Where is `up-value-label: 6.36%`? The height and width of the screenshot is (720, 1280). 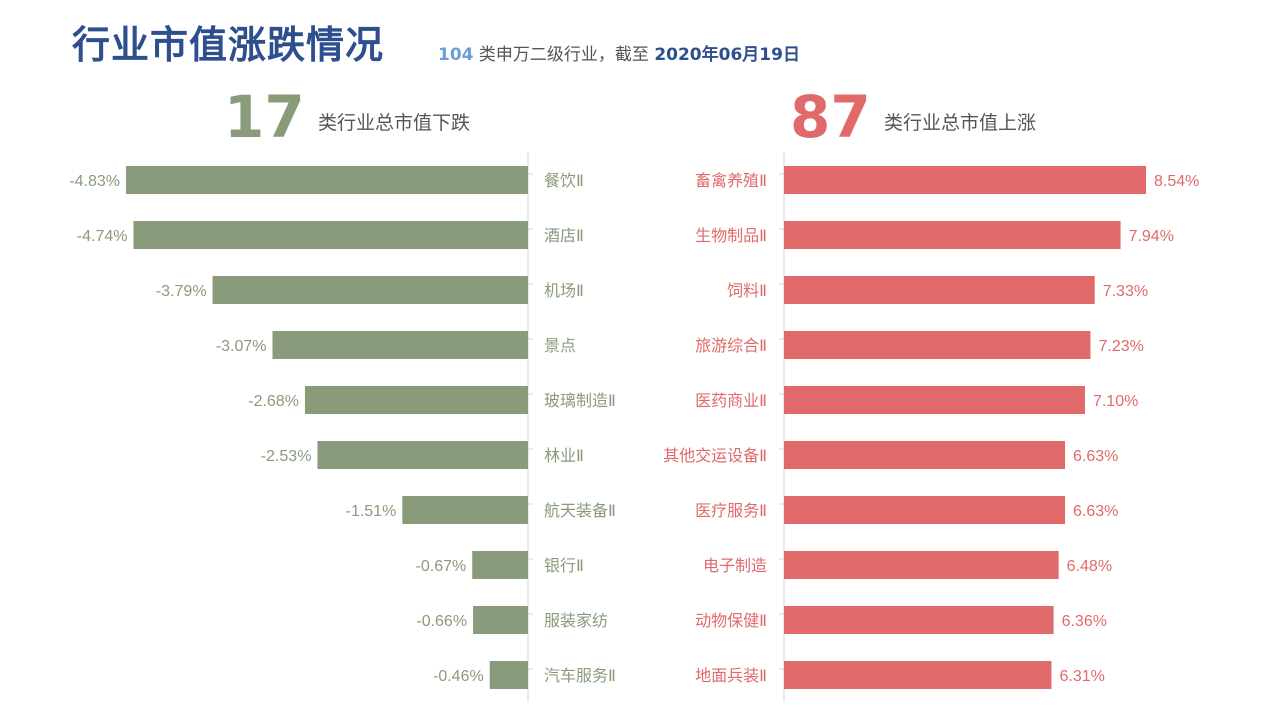 up-value-label: 6.36% is located at coordinates (1084, 621).